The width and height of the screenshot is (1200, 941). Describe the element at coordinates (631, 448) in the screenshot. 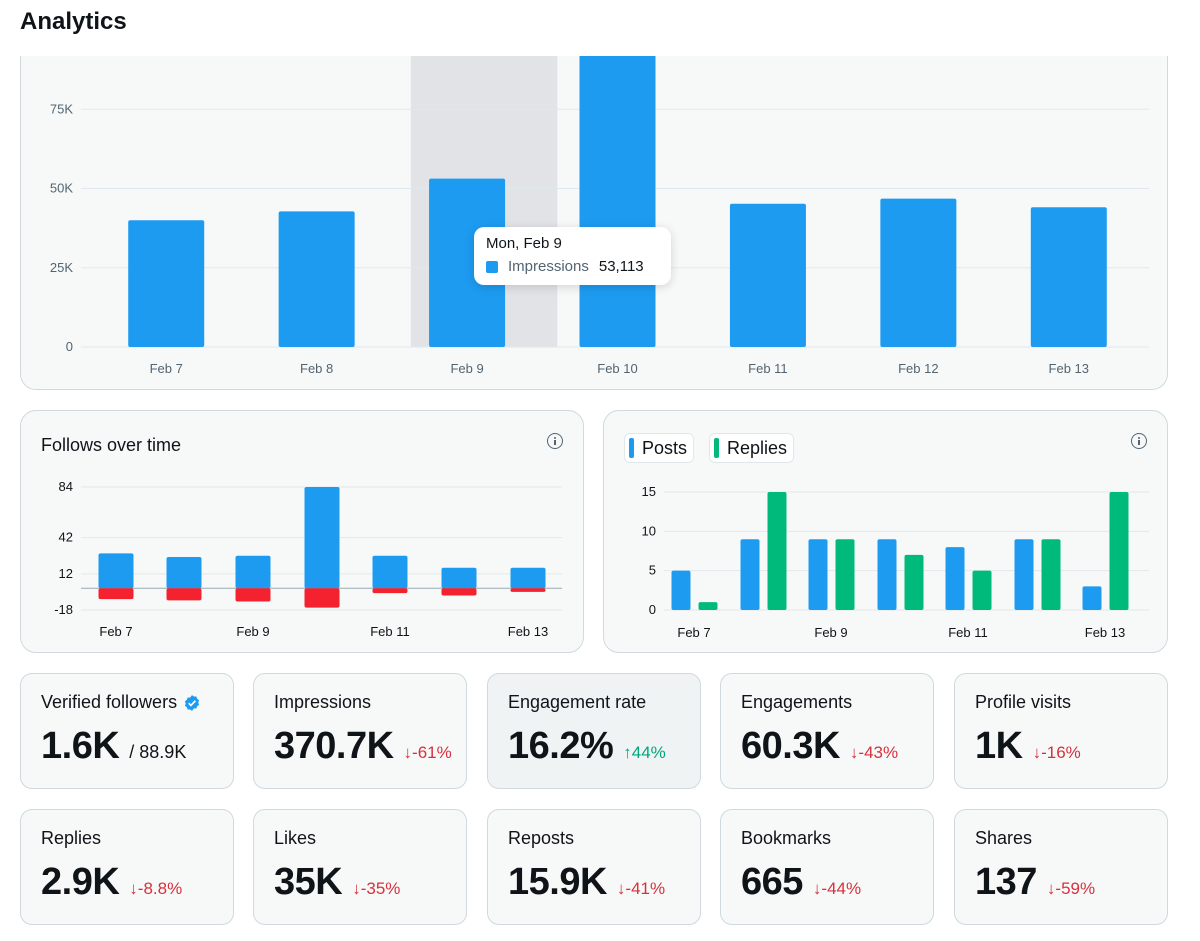

I see `posts-swatch` at that location.